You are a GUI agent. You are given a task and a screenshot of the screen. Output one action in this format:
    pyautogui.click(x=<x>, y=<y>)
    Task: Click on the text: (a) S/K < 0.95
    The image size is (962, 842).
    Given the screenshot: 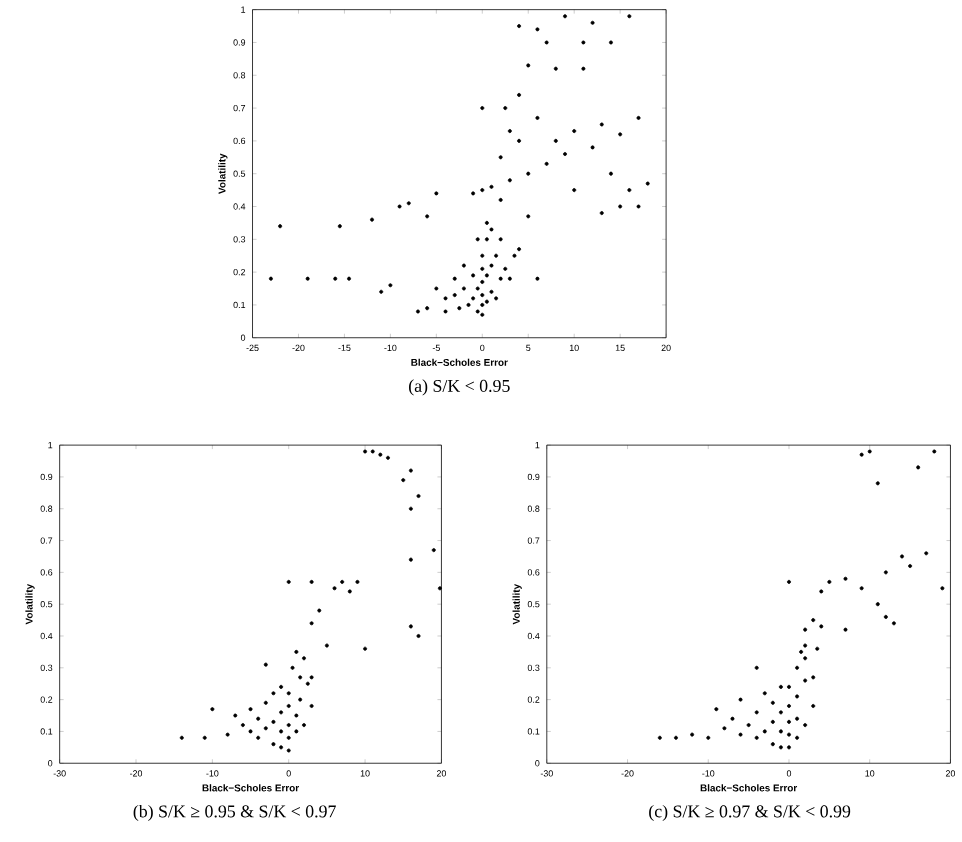 What is the action you would take?
    pyautogui.click(x=459, y=387)
    